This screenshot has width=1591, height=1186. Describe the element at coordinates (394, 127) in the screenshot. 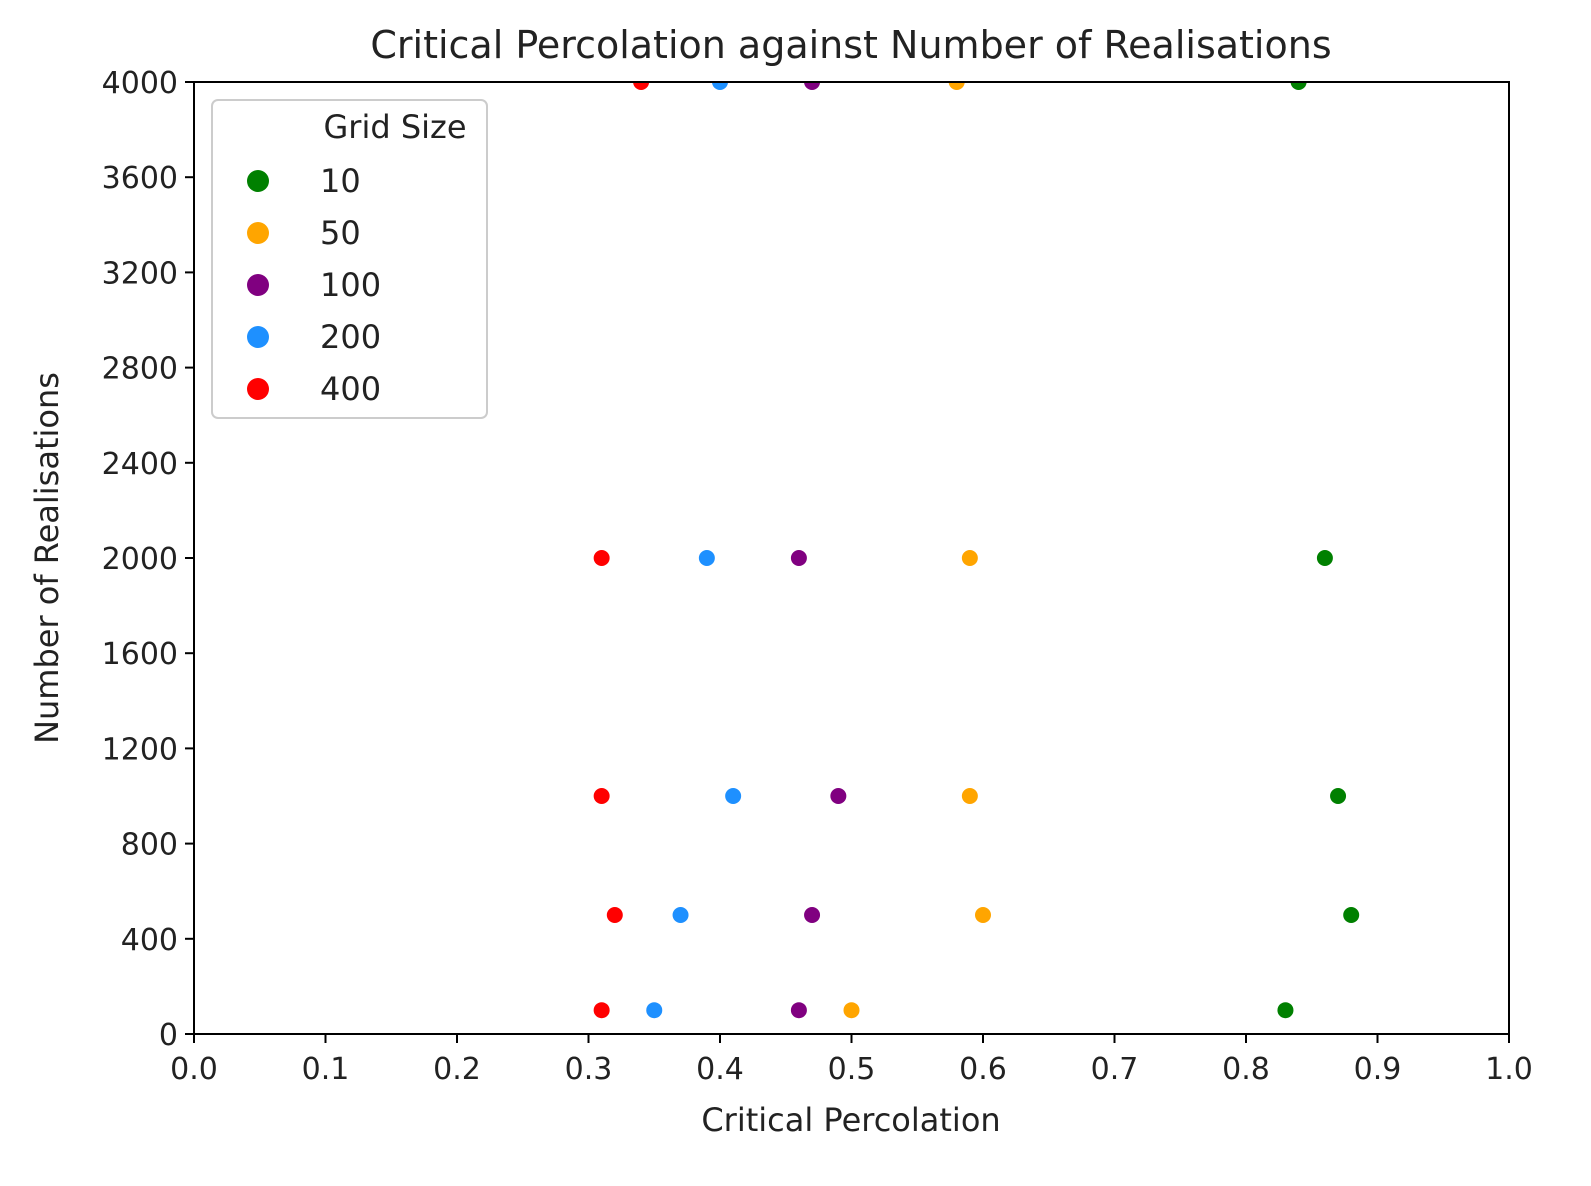

I see `legend-title: Grid Size` at that location.